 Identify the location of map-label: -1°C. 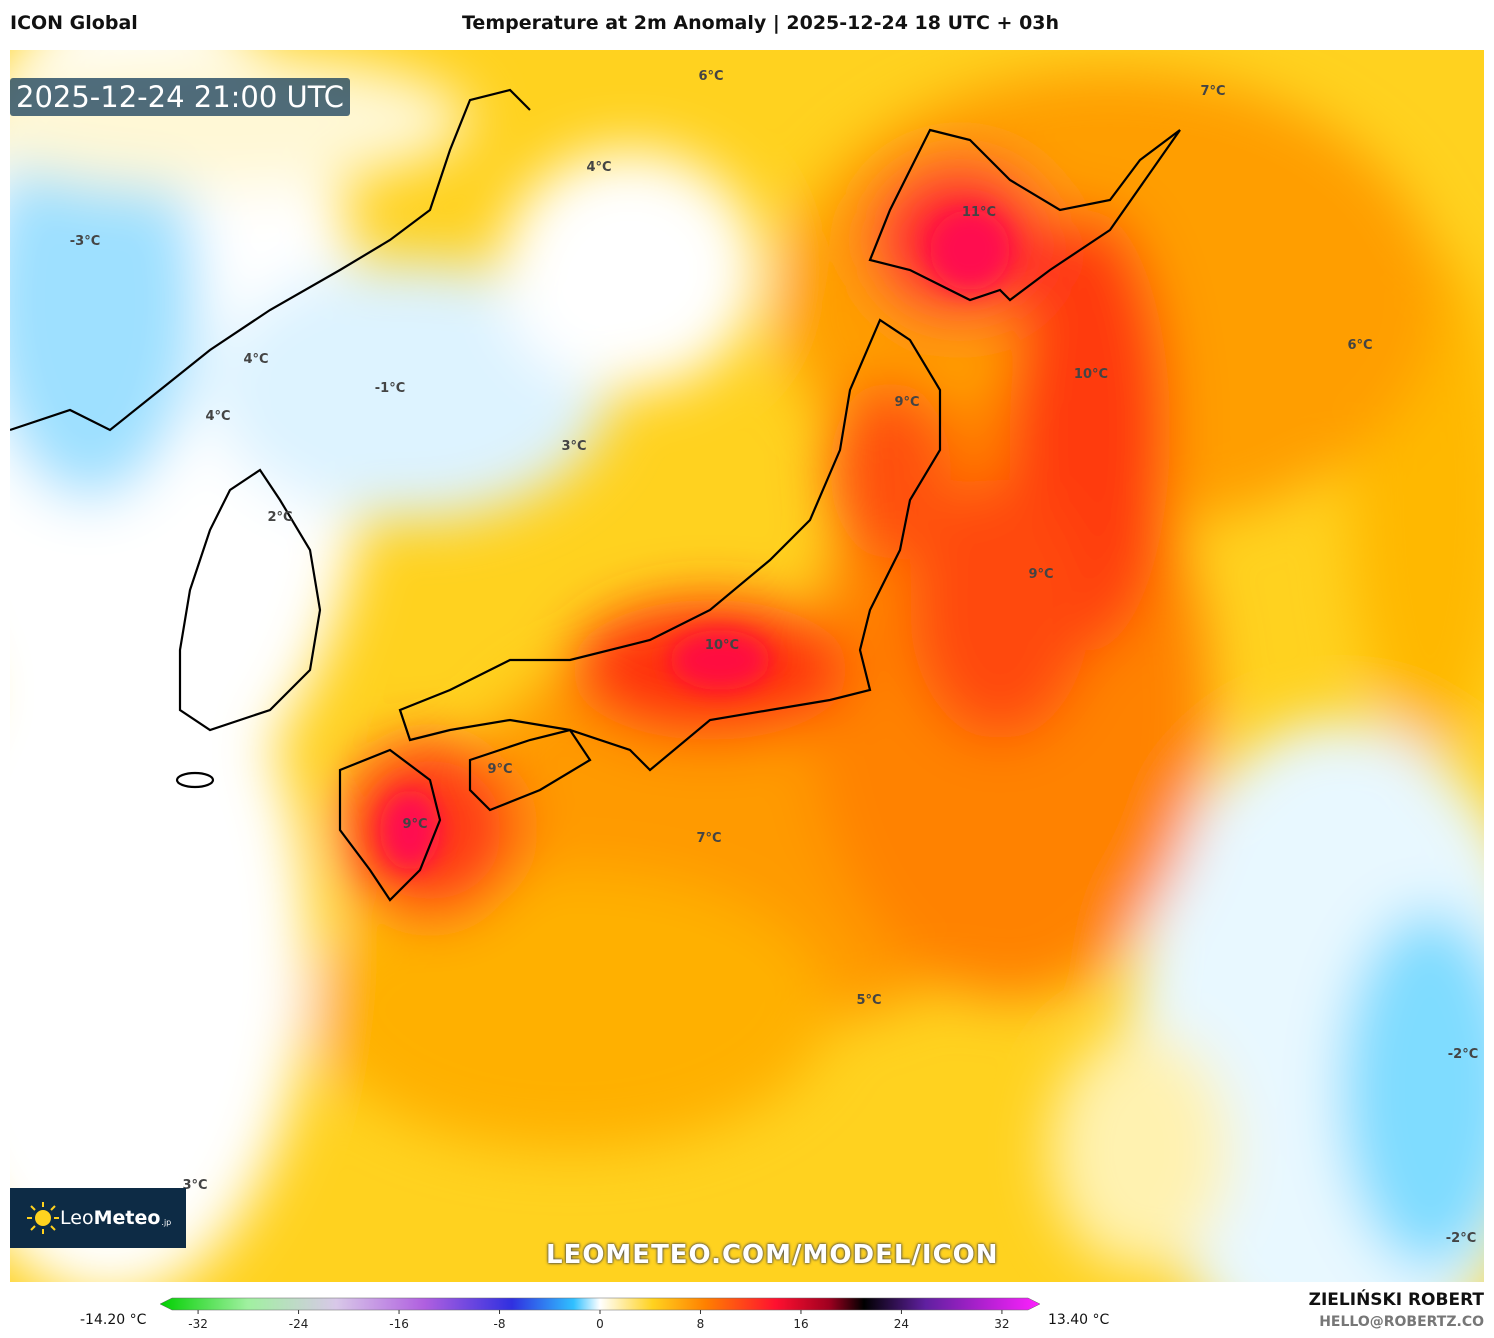
(390, 388).